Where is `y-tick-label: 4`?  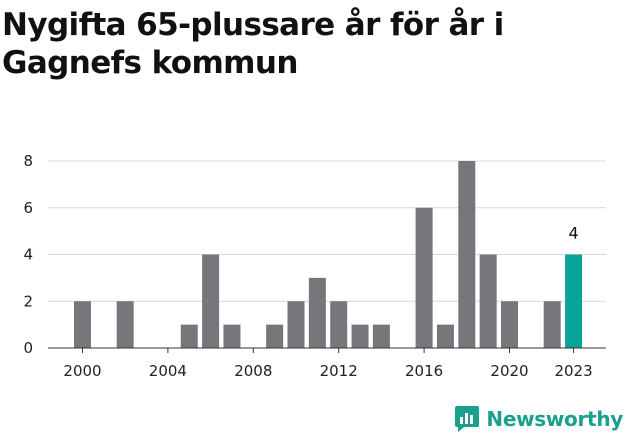 y-tick-label: 4 is located at coordinates (28, 255).